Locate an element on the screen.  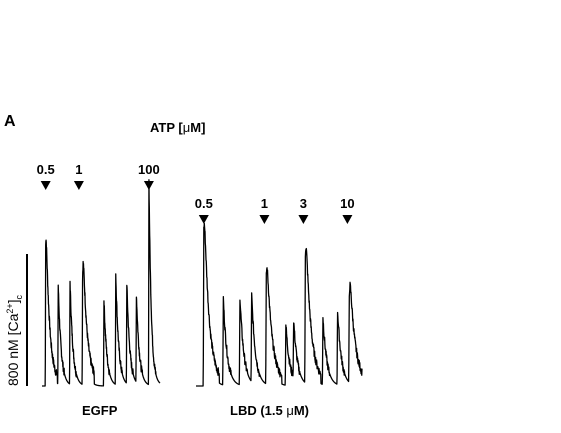
y-axis-label: 800 nM [Ca2+]c is located at coordinates (14, 340).